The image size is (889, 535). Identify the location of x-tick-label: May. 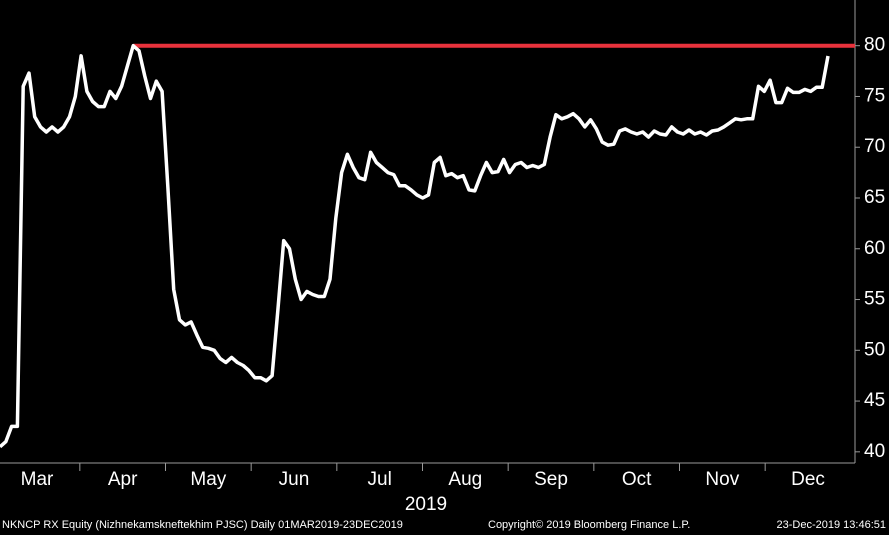
(208, 479).